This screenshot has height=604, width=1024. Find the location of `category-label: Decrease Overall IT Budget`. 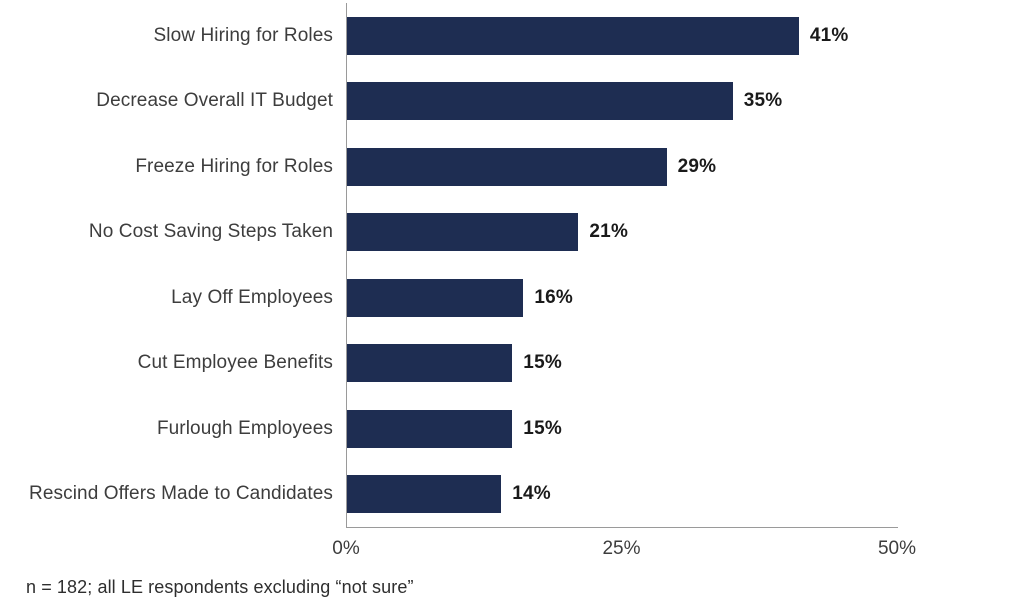

category-label: Decrease Overall IT Budget is located at coordinates (214, 101).